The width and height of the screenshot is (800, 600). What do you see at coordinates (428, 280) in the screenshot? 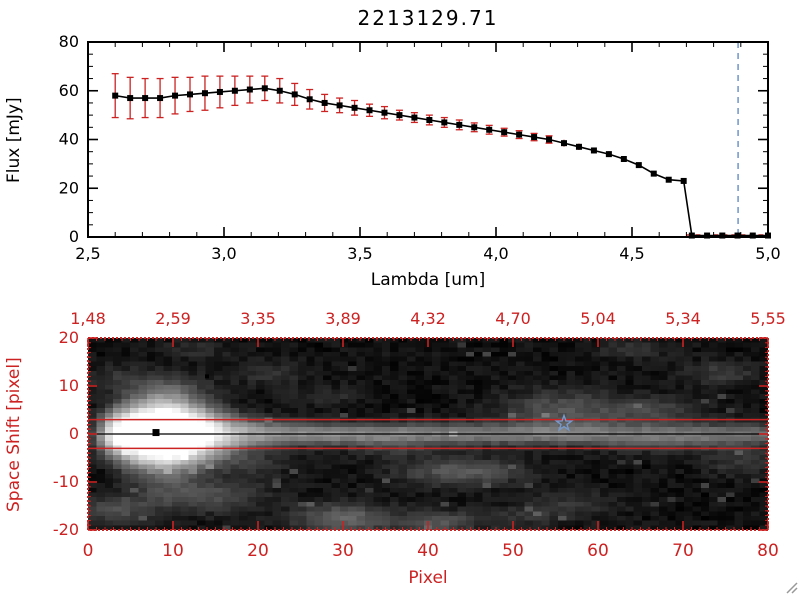
I see `lambda-axis-label: Lambda [um]` at bounding box center [428, 280].